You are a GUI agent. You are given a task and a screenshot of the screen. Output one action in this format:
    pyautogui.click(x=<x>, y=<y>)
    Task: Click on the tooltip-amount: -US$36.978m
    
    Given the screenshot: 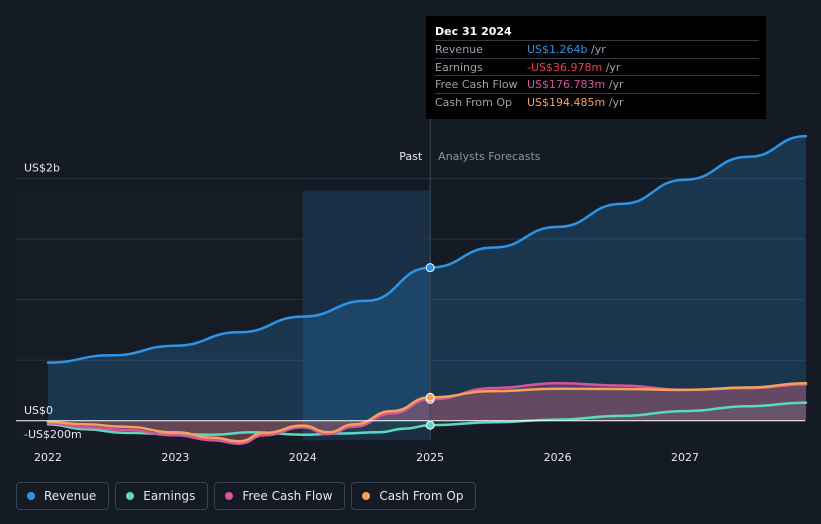 What is the action you would take?
    pyautogui.click(x=565, y=67)
    